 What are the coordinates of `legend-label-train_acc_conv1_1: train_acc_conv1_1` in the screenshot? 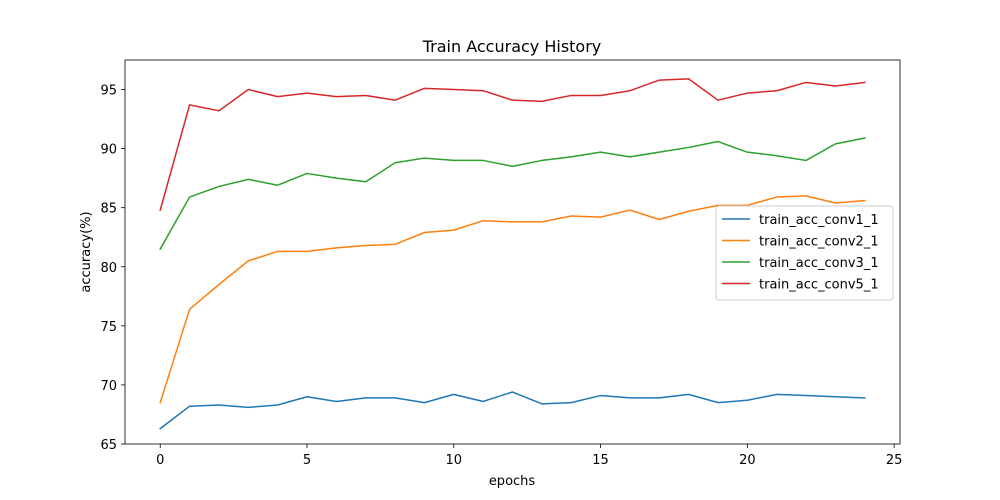 It's located at (819, 220).